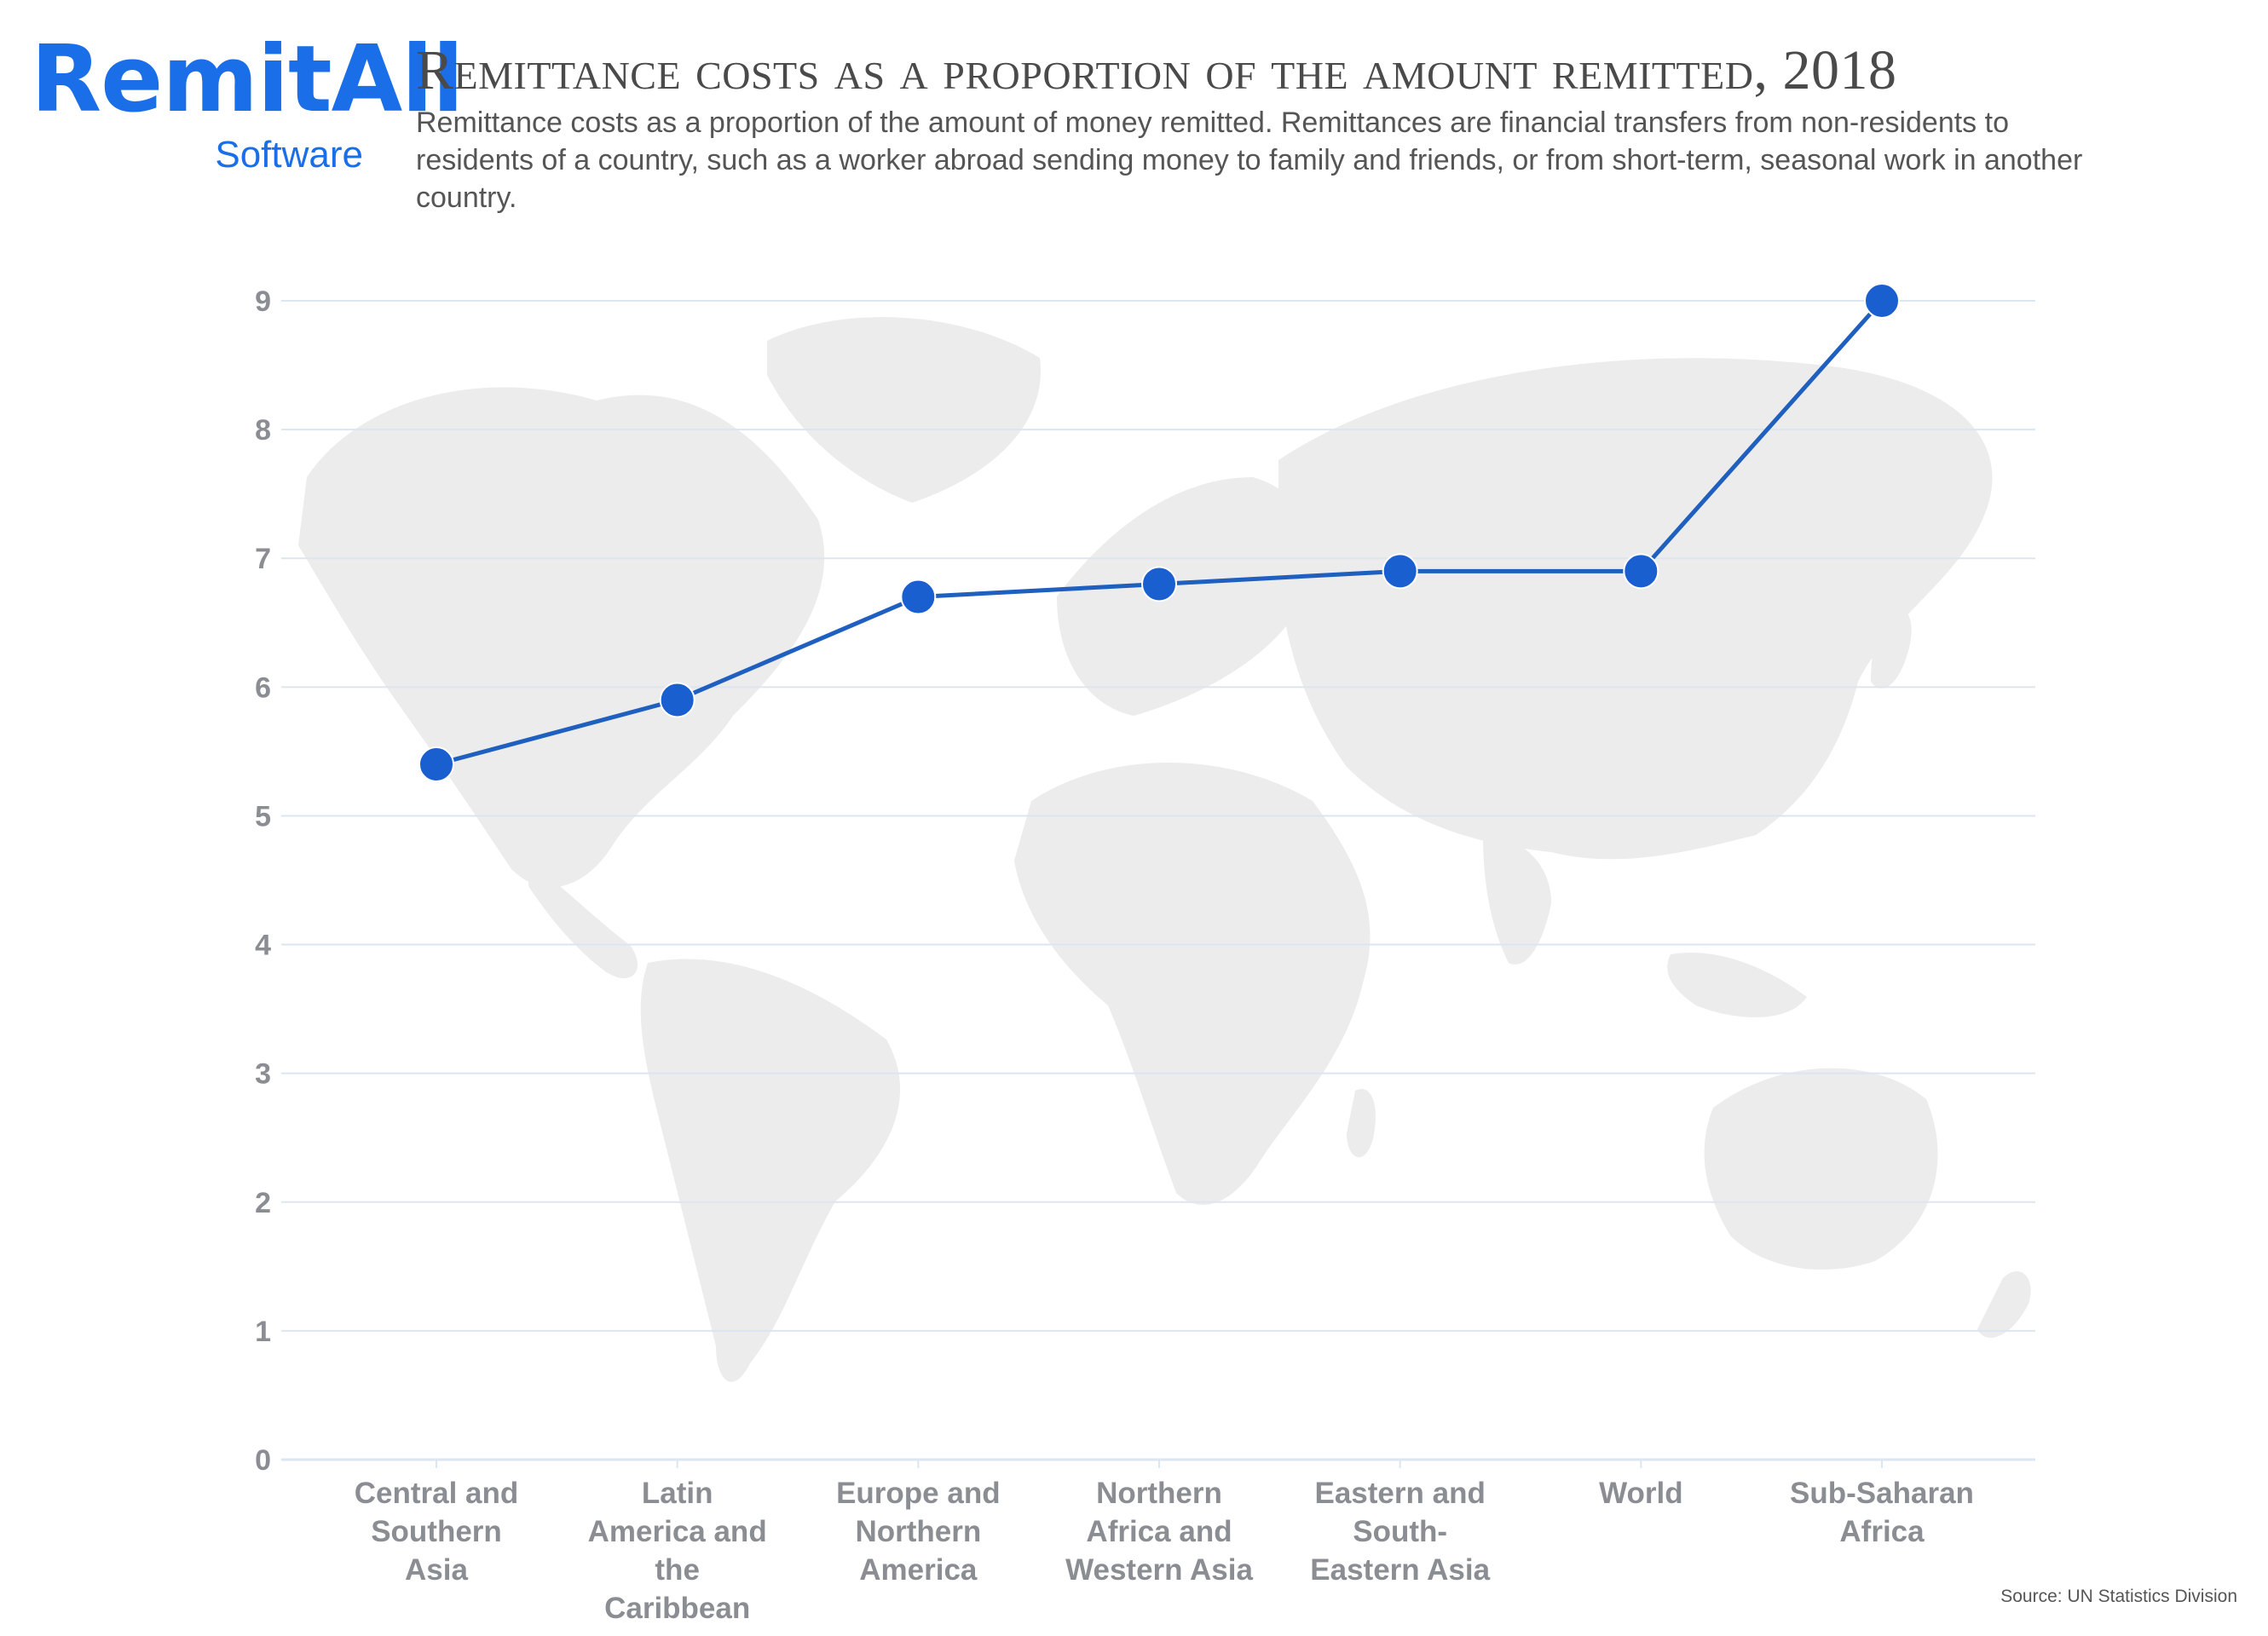 This screenshot has height=1636, width=2268. I want to click on x-category-label-1: Latin America and the Caribbean, so click(677, 1551).